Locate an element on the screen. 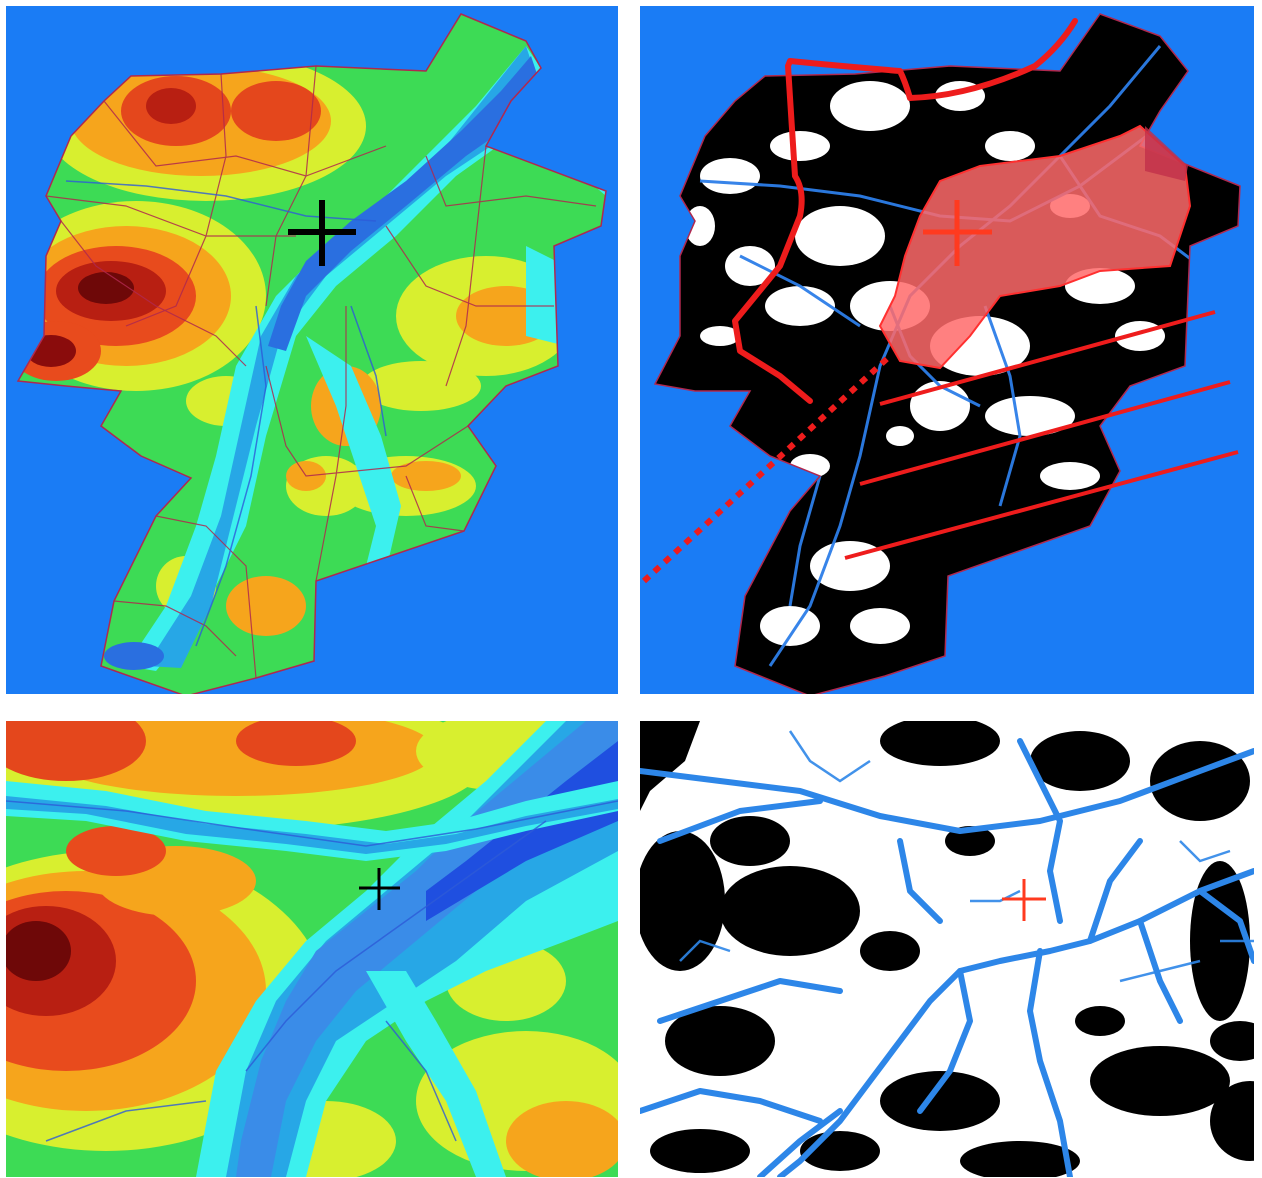 The width and height of the screenshot is (1262, 1178). red-parallel-lines is located at coordinates (1041, 435).